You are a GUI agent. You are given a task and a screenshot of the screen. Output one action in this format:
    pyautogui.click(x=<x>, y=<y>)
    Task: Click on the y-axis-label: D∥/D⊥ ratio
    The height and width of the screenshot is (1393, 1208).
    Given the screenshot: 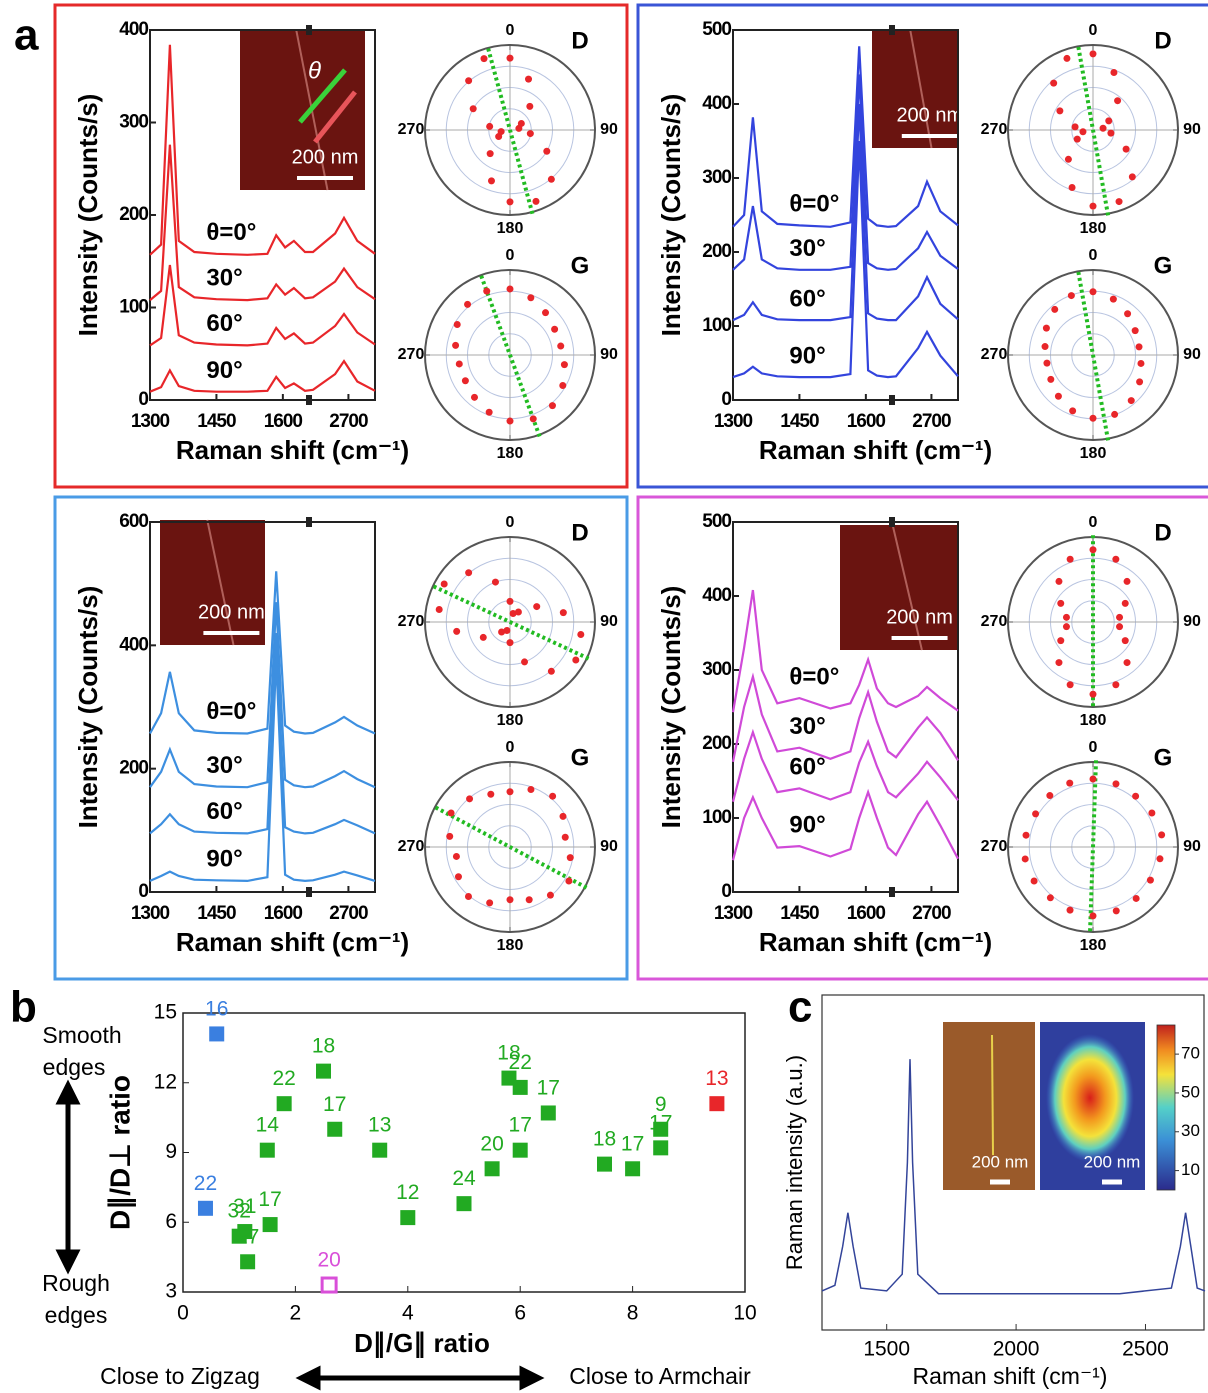 What is the action you would take?
    pyautogui.click(x=120, y=1152)
    